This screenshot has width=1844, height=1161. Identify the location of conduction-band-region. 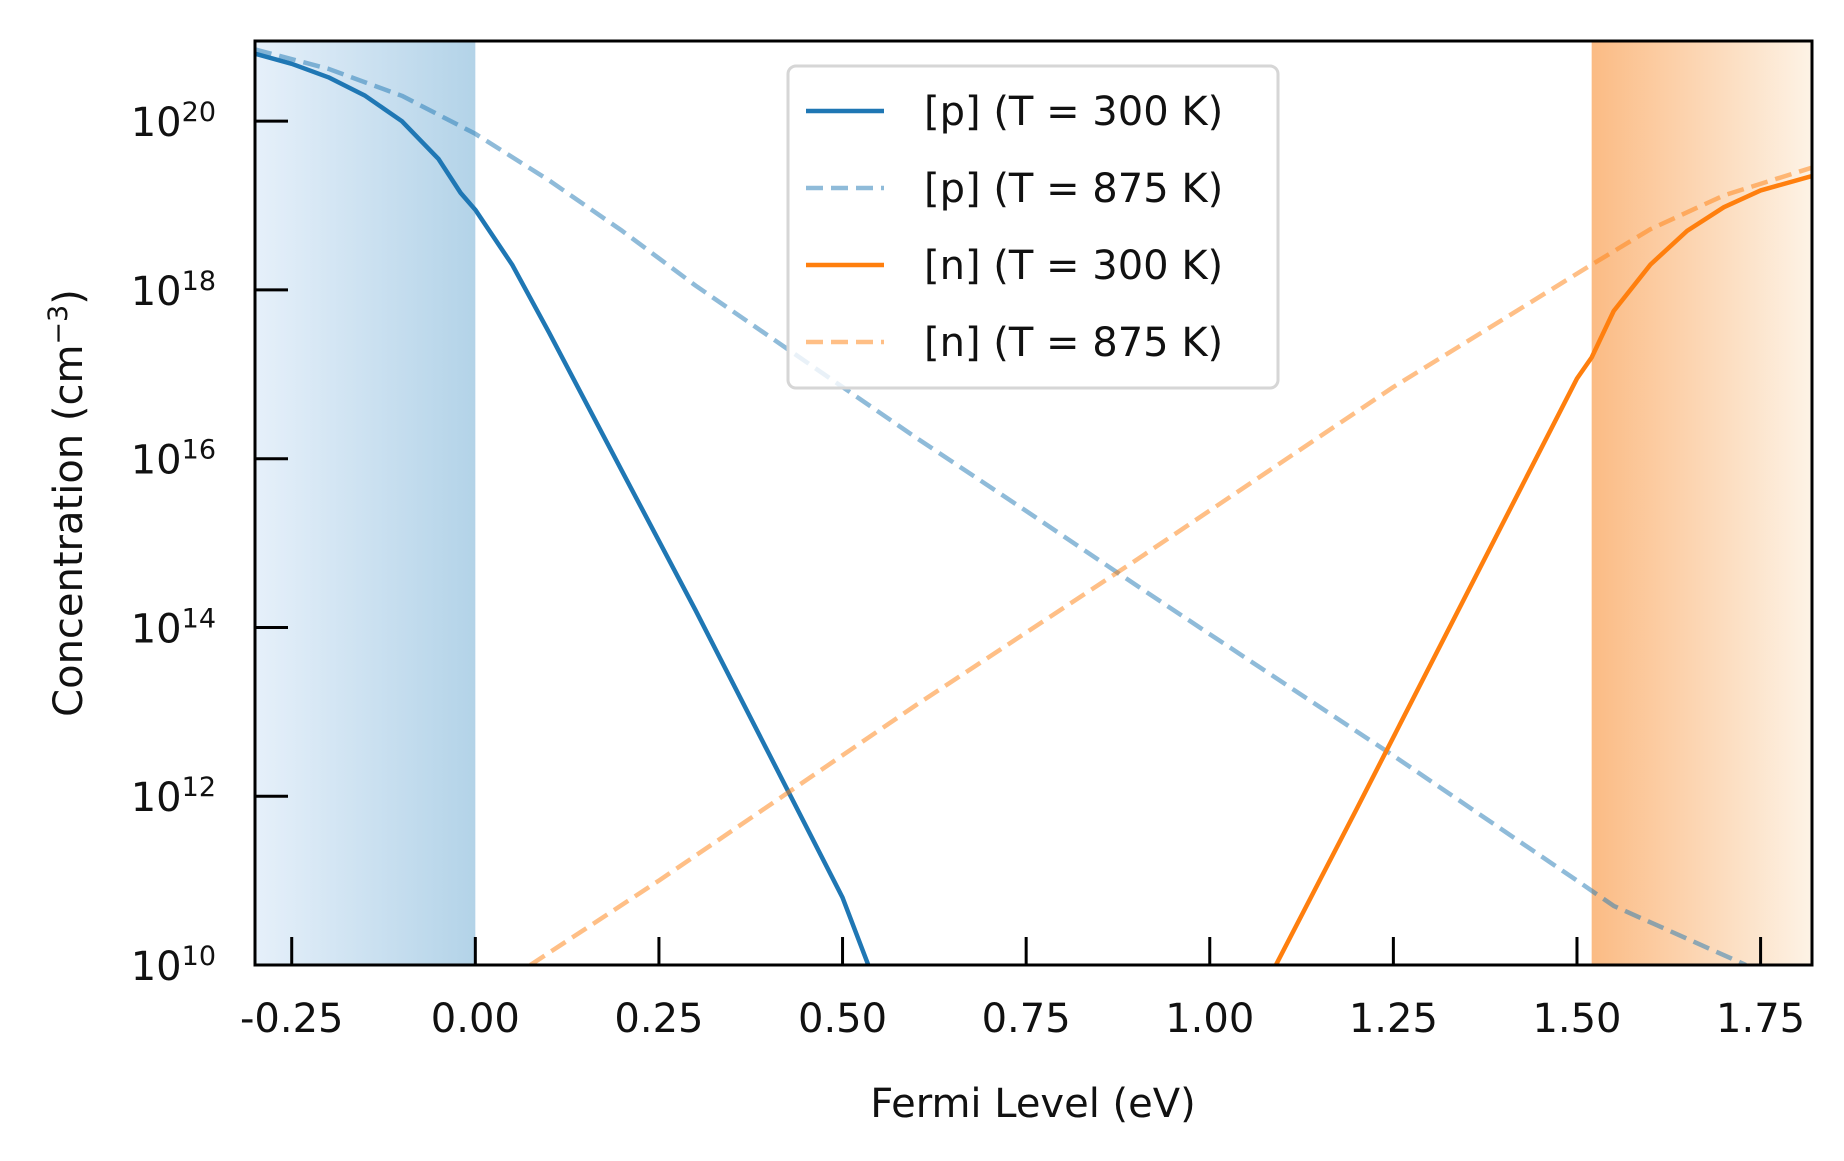
(1701, 503).